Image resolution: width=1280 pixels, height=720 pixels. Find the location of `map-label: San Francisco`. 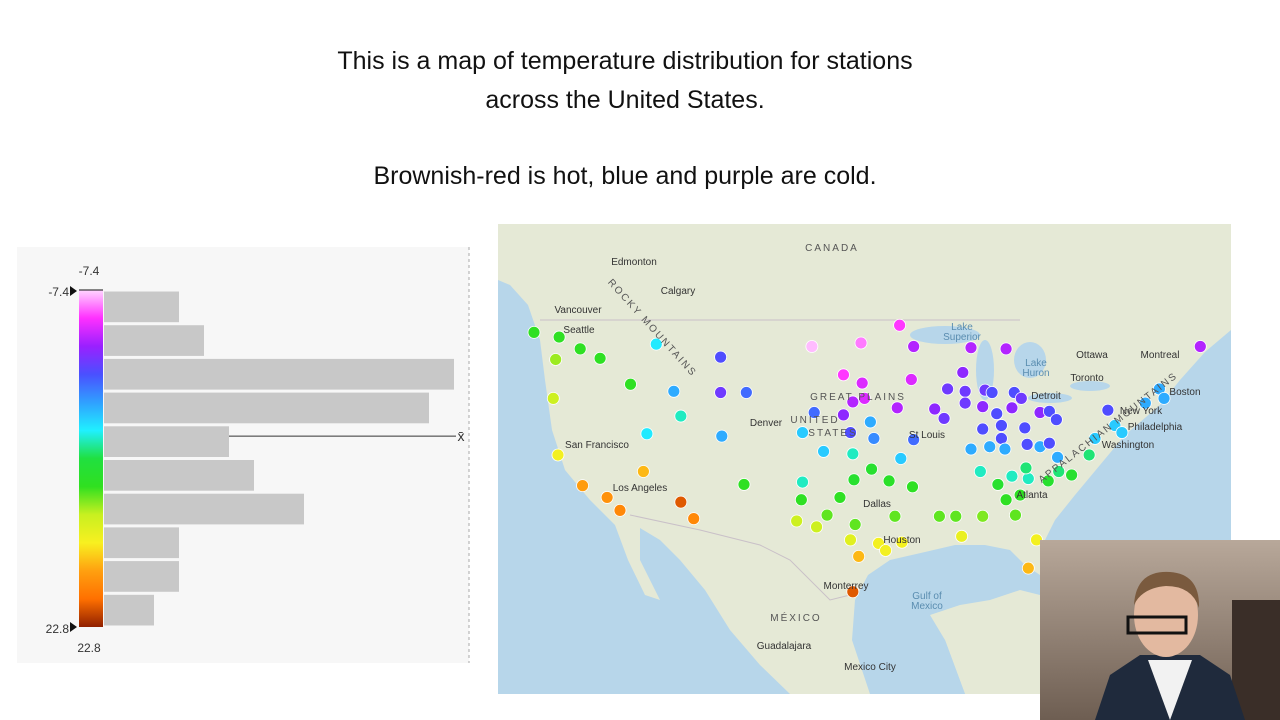

map-label: San Francisco is located at coordinates (597, 445).